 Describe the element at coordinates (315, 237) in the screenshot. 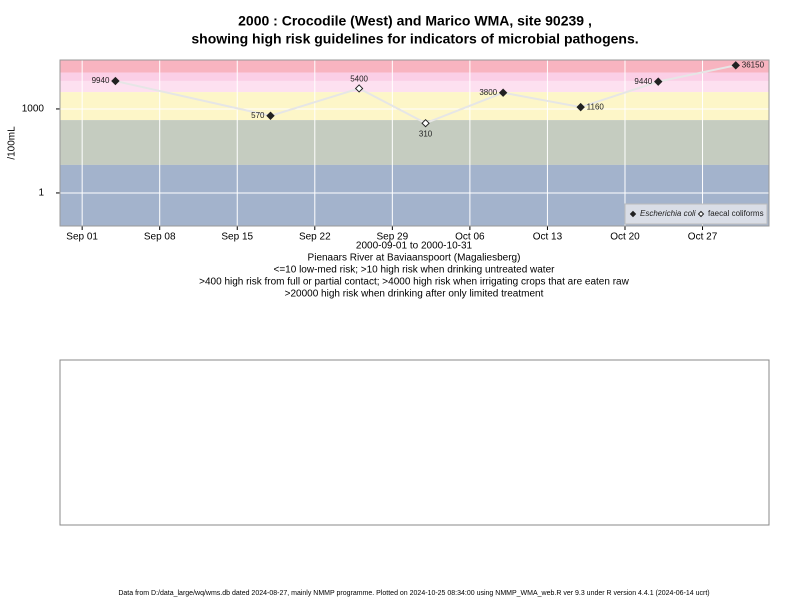

I see `x-tick-label: Sep 22` at that location.